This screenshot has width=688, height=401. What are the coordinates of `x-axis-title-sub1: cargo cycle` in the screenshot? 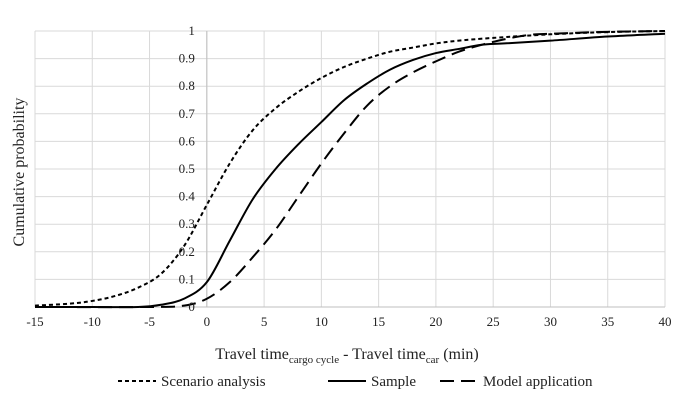 It's located at (314, 360).